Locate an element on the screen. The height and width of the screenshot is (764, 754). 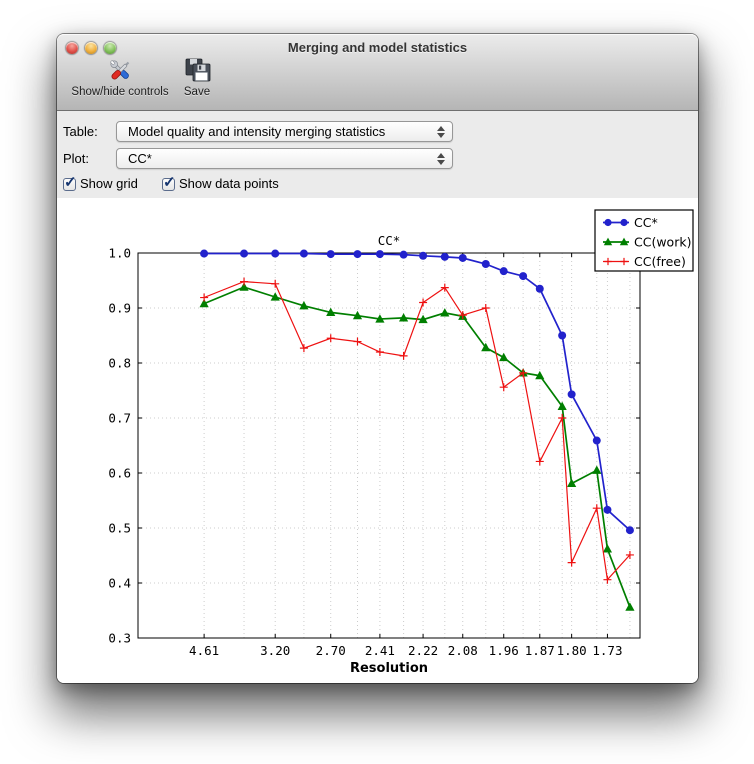
window-controls is located at coordinates (91, 48).